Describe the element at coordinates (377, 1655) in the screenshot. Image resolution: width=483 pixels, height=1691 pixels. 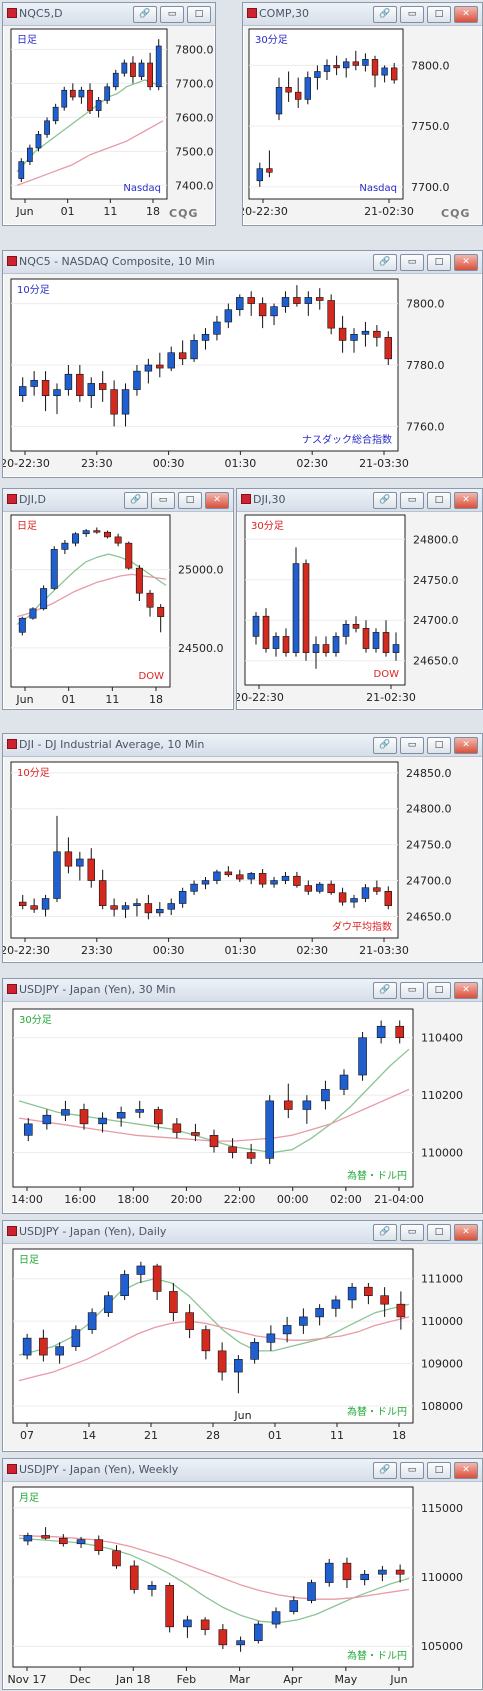
I see `instrument-watermark: 為替・ドル円` at that location.